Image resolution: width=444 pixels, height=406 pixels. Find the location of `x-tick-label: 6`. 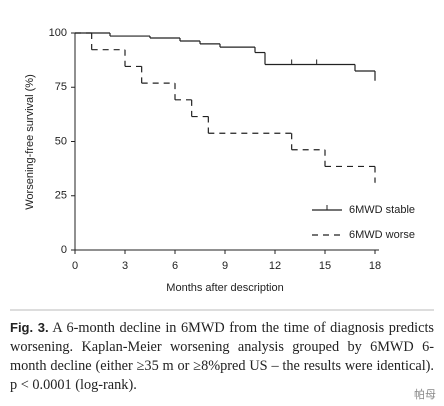

x-tick-label: 6 is located at coordinates (175, 266).